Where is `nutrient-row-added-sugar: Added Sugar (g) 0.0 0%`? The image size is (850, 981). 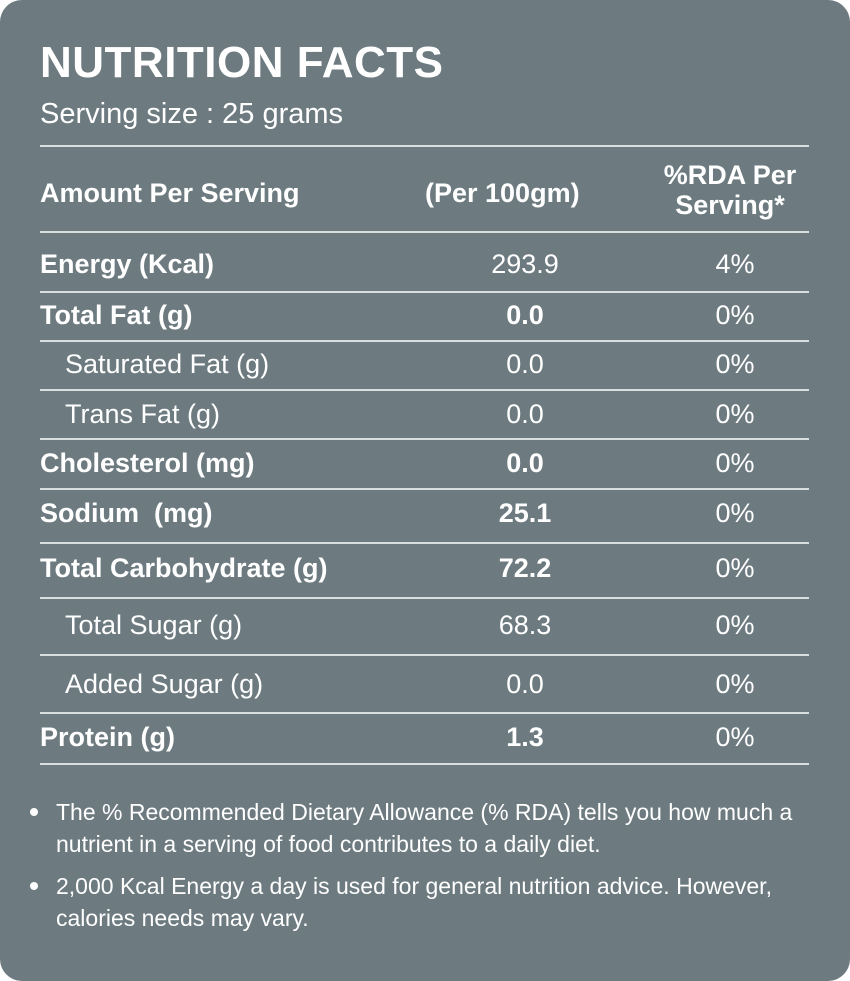 nutrient-row-added-sugar: Added Sugar (g) 0.0 0% is located at coordinates (424, 684).